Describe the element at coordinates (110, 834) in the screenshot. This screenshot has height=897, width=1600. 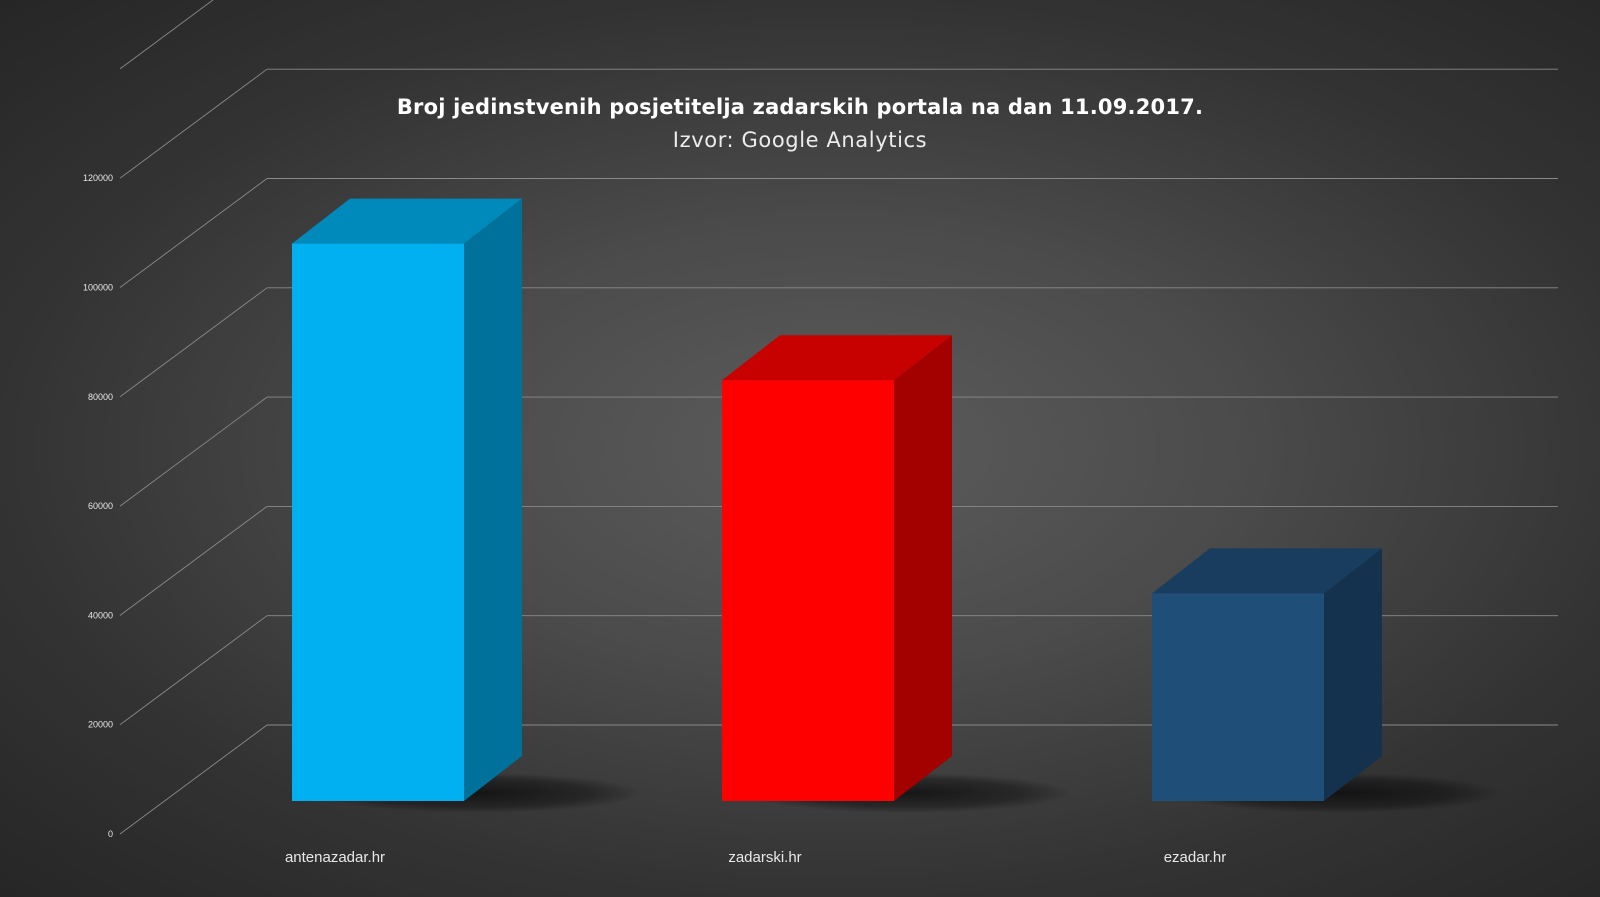
I see `y-tick-label: 0` at that location.